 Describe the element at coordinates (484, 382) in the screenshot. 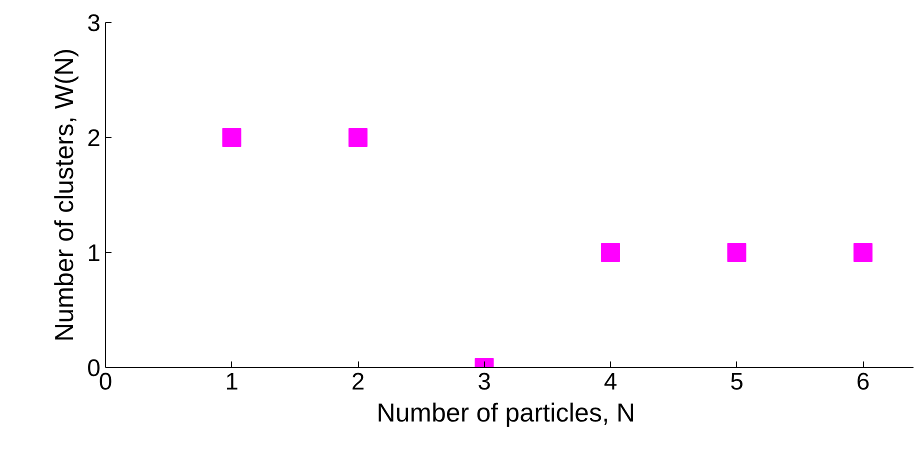

I see `x-tick-label: 3` at that location.